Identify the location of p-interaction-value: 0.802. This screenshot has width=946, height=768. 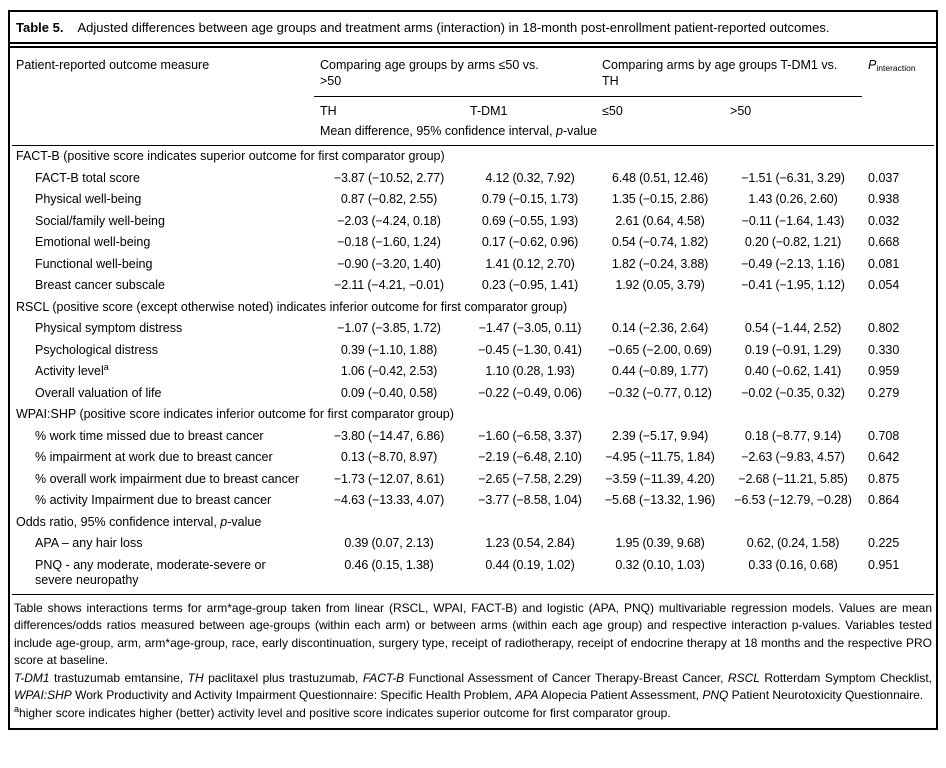
(884, 328).